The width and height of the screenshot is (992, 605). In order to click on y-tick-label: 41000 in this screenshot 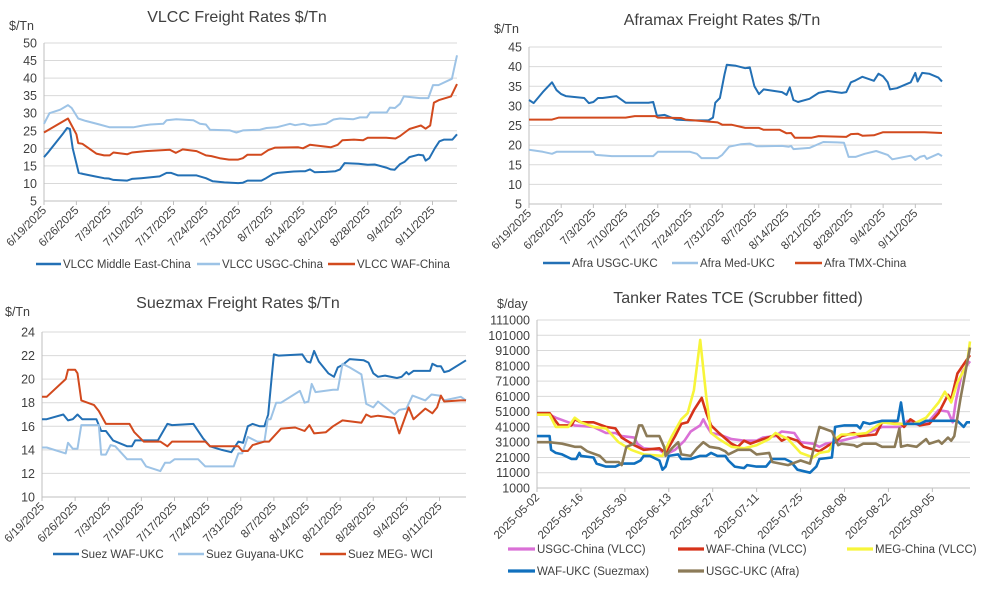, I will do `click(512, 427)`.